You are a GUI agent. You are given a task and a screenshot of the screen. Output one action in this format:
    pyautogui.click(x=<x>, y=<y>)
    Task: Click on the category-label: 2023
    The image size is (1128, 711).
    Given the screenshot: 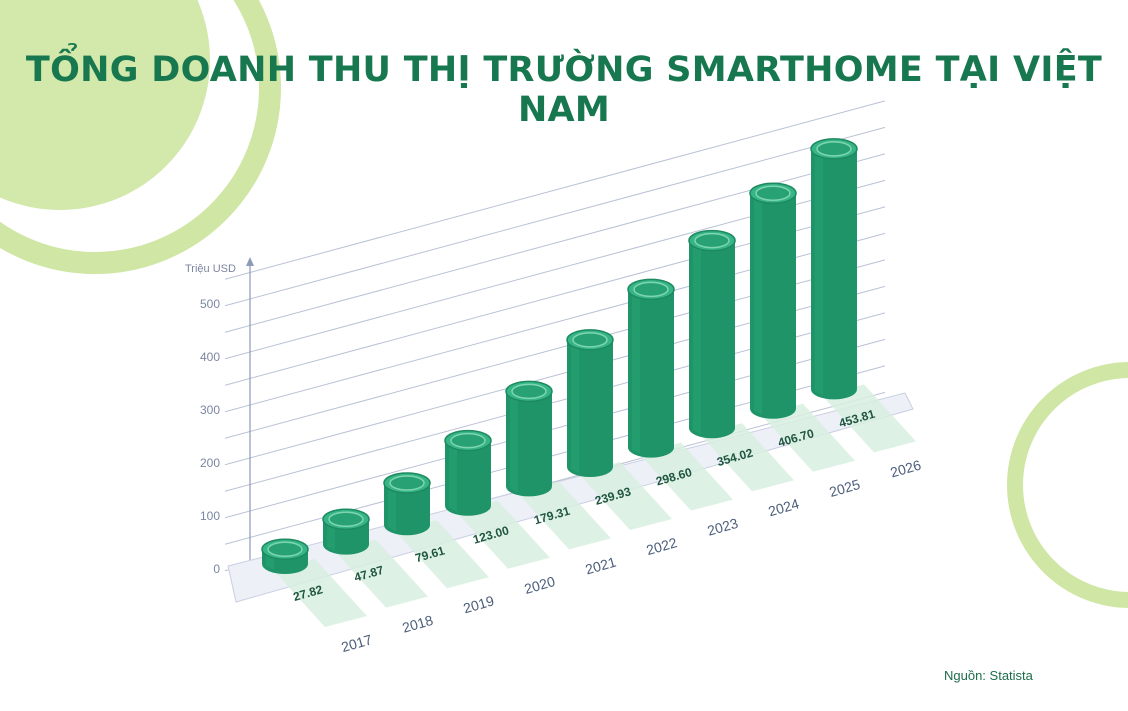 What is the action you would take?
    pyautogui.click(x=722, y=527)
    